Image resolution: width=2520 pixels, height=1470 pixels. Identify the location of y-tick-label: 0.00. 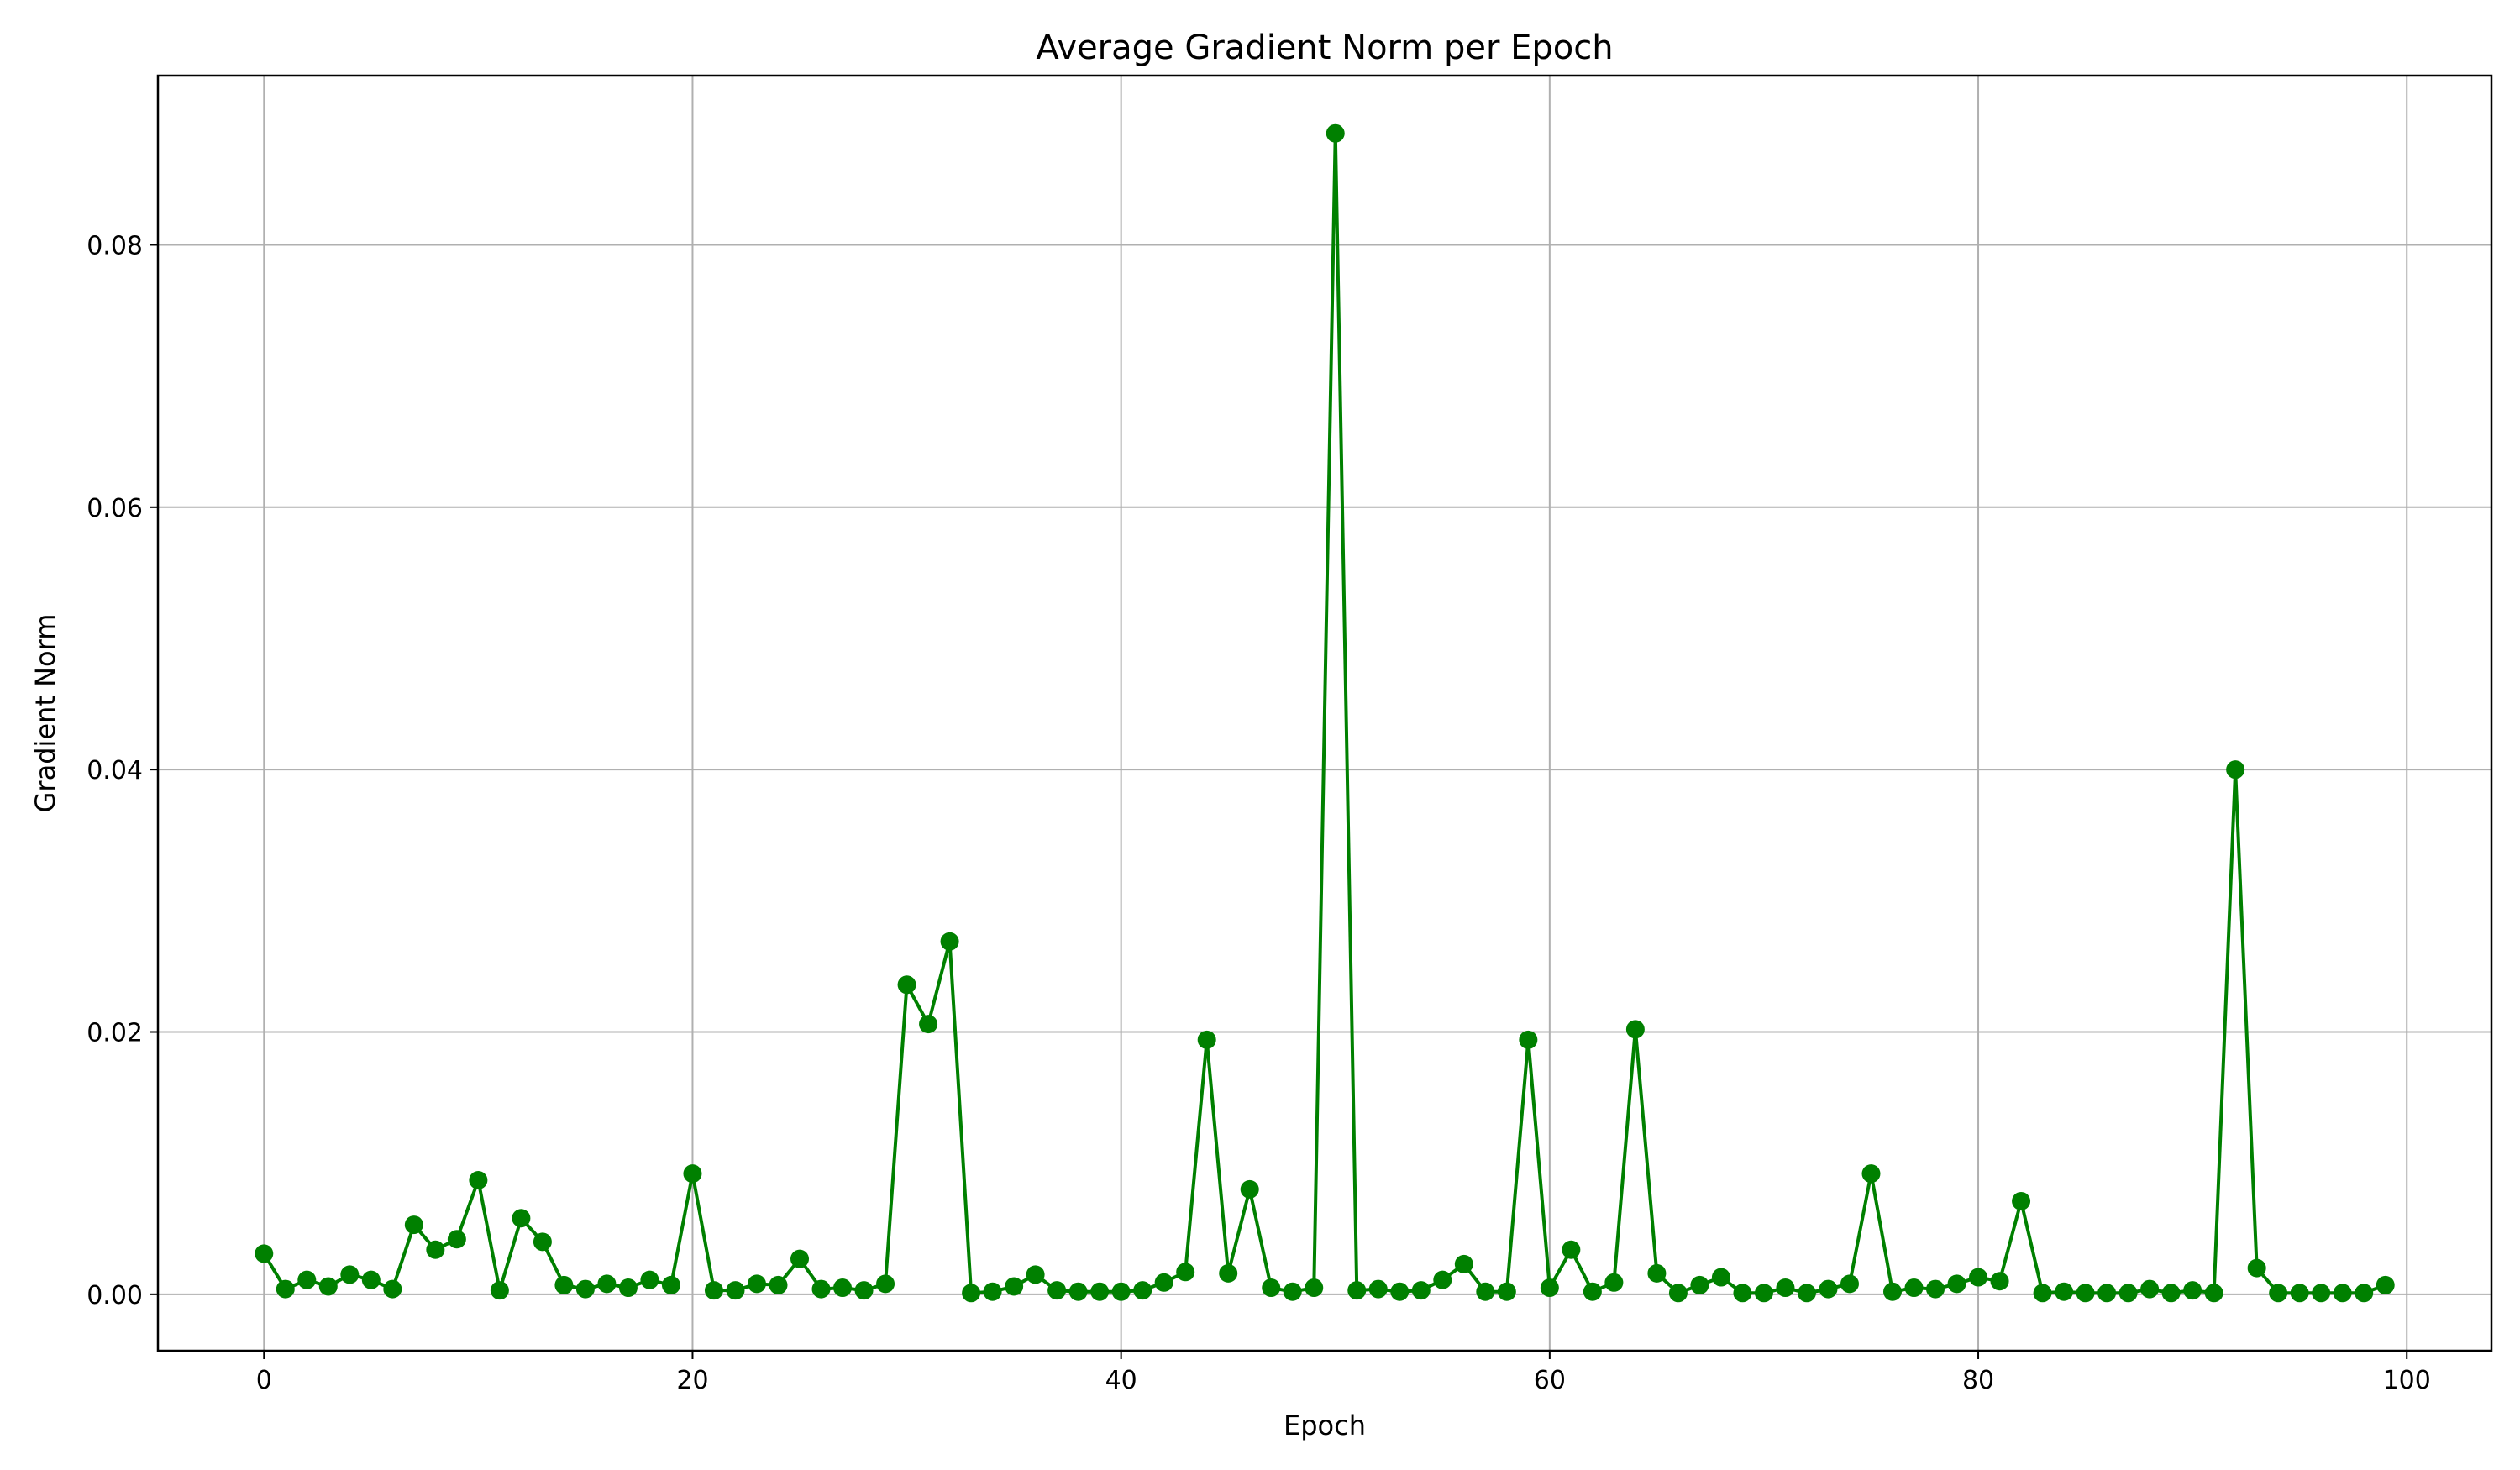
(115, 1295).